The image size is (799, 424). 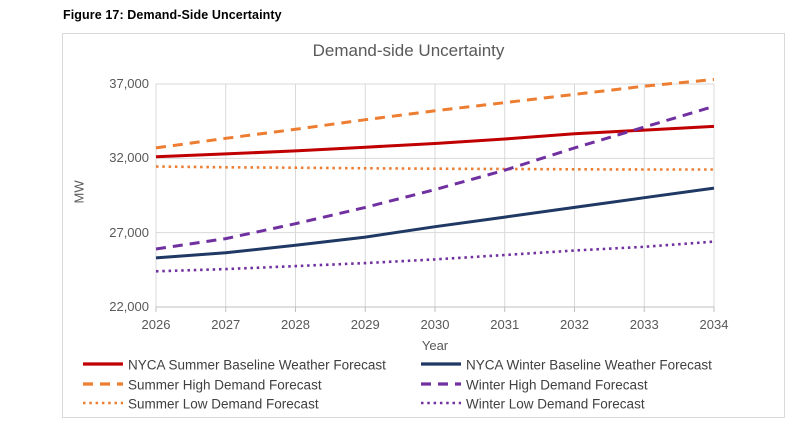 I want to click on y-tick-label: 37,000, so click(x=129, y=83).